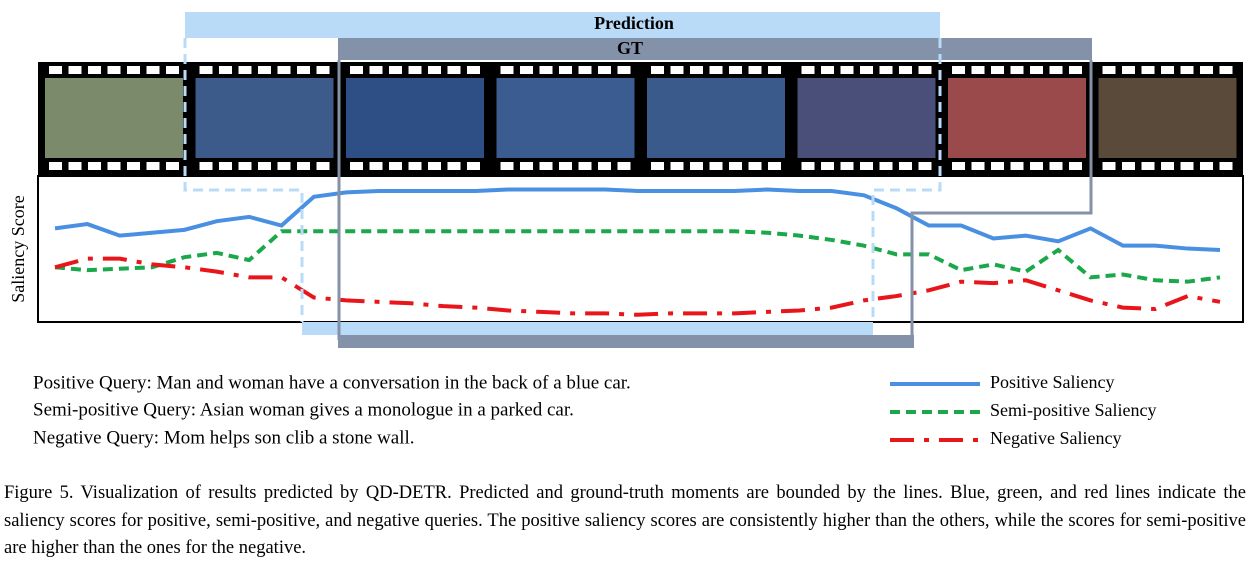  I want to click on legend-label: Positive Saliency, so click(1052, 382).